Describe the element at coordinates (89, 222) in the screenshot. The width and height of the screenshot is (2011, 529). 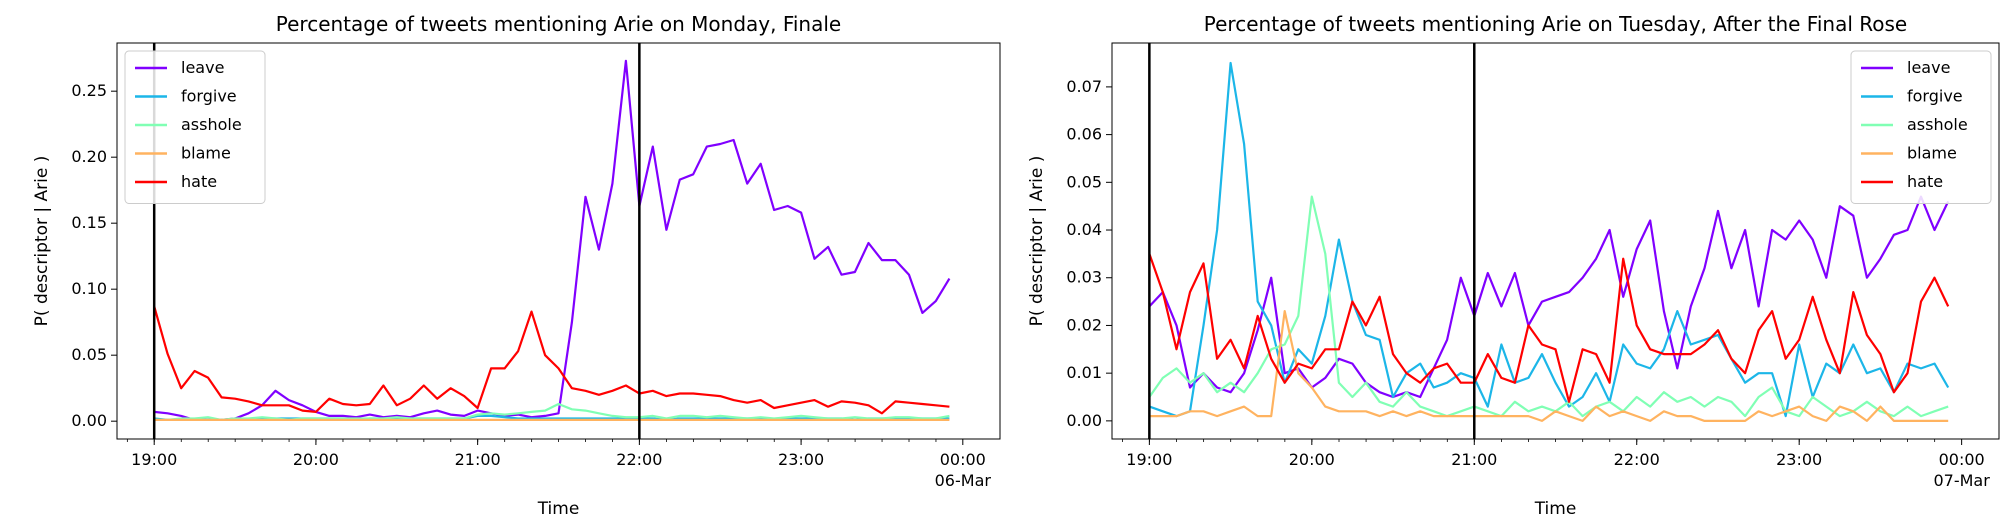
I see `y-tick-label: 0.15` at that location.